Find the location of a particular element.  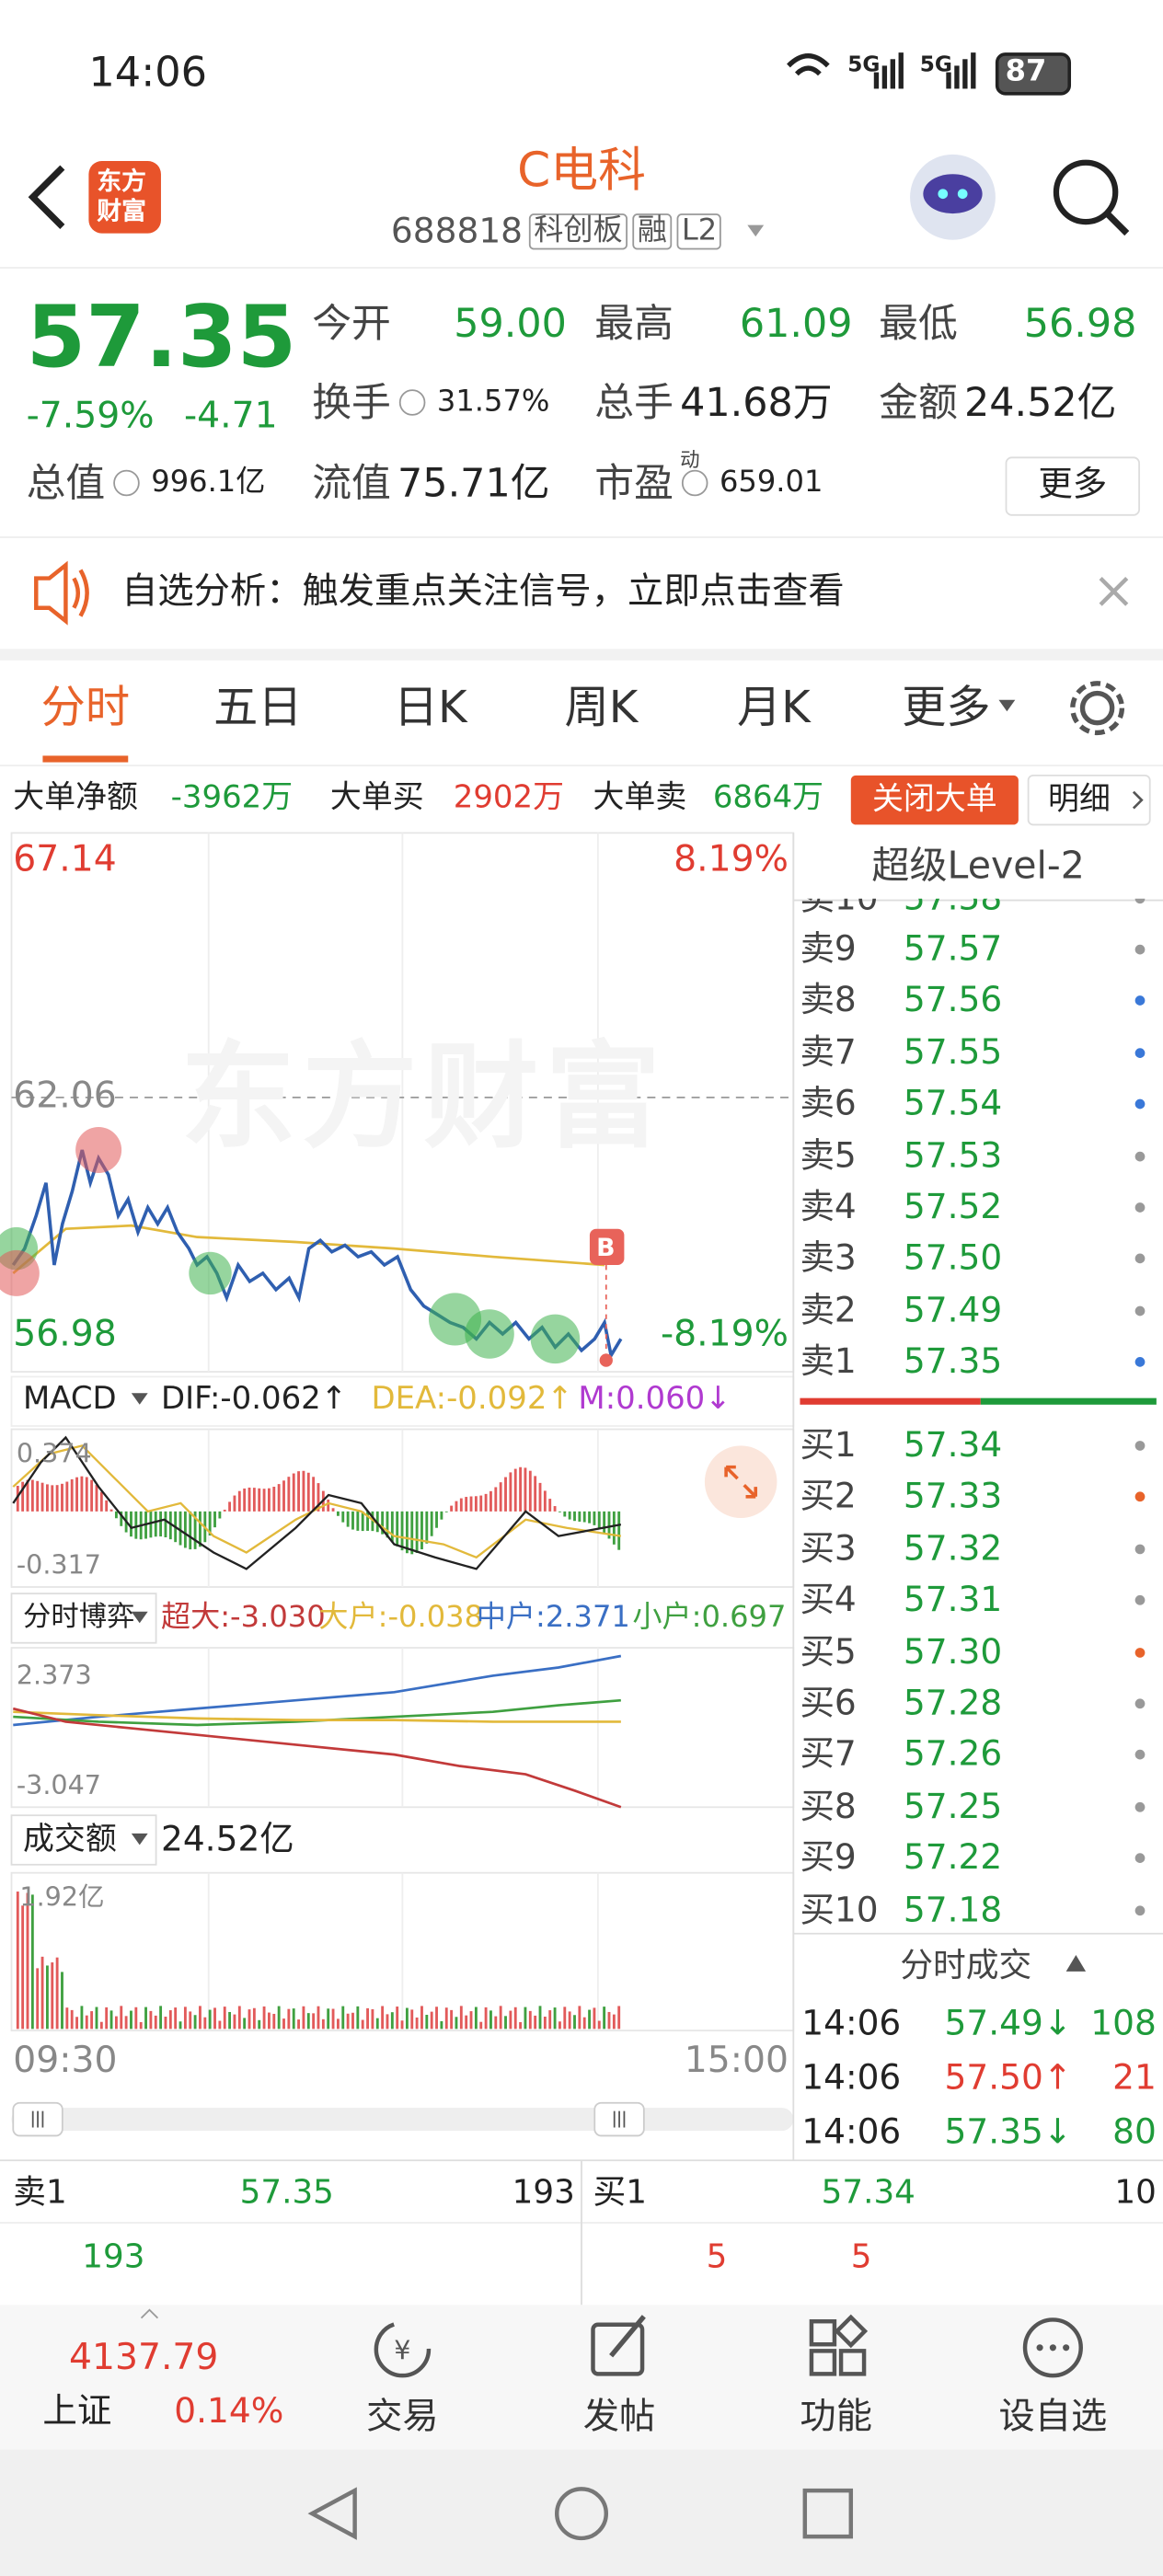

macd-label: MACD is located at coordinates (70, 1399).